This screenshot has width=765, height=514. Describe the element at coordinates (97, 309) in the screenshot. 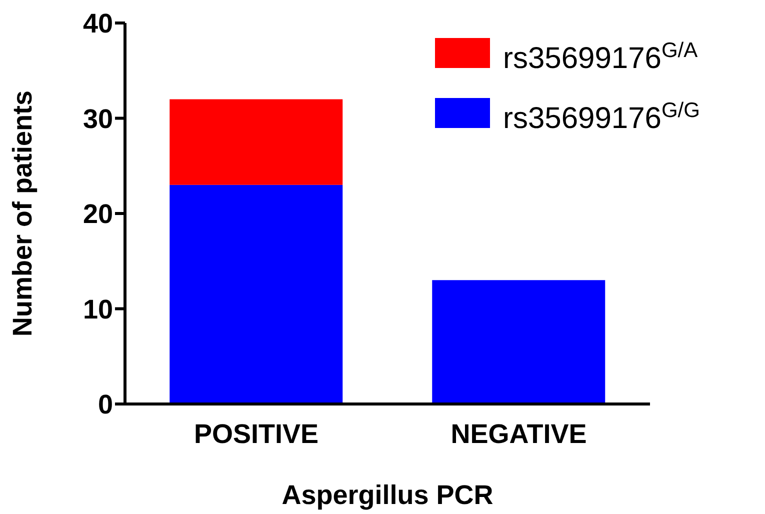

I see `y-tick-label: 10` at that location.